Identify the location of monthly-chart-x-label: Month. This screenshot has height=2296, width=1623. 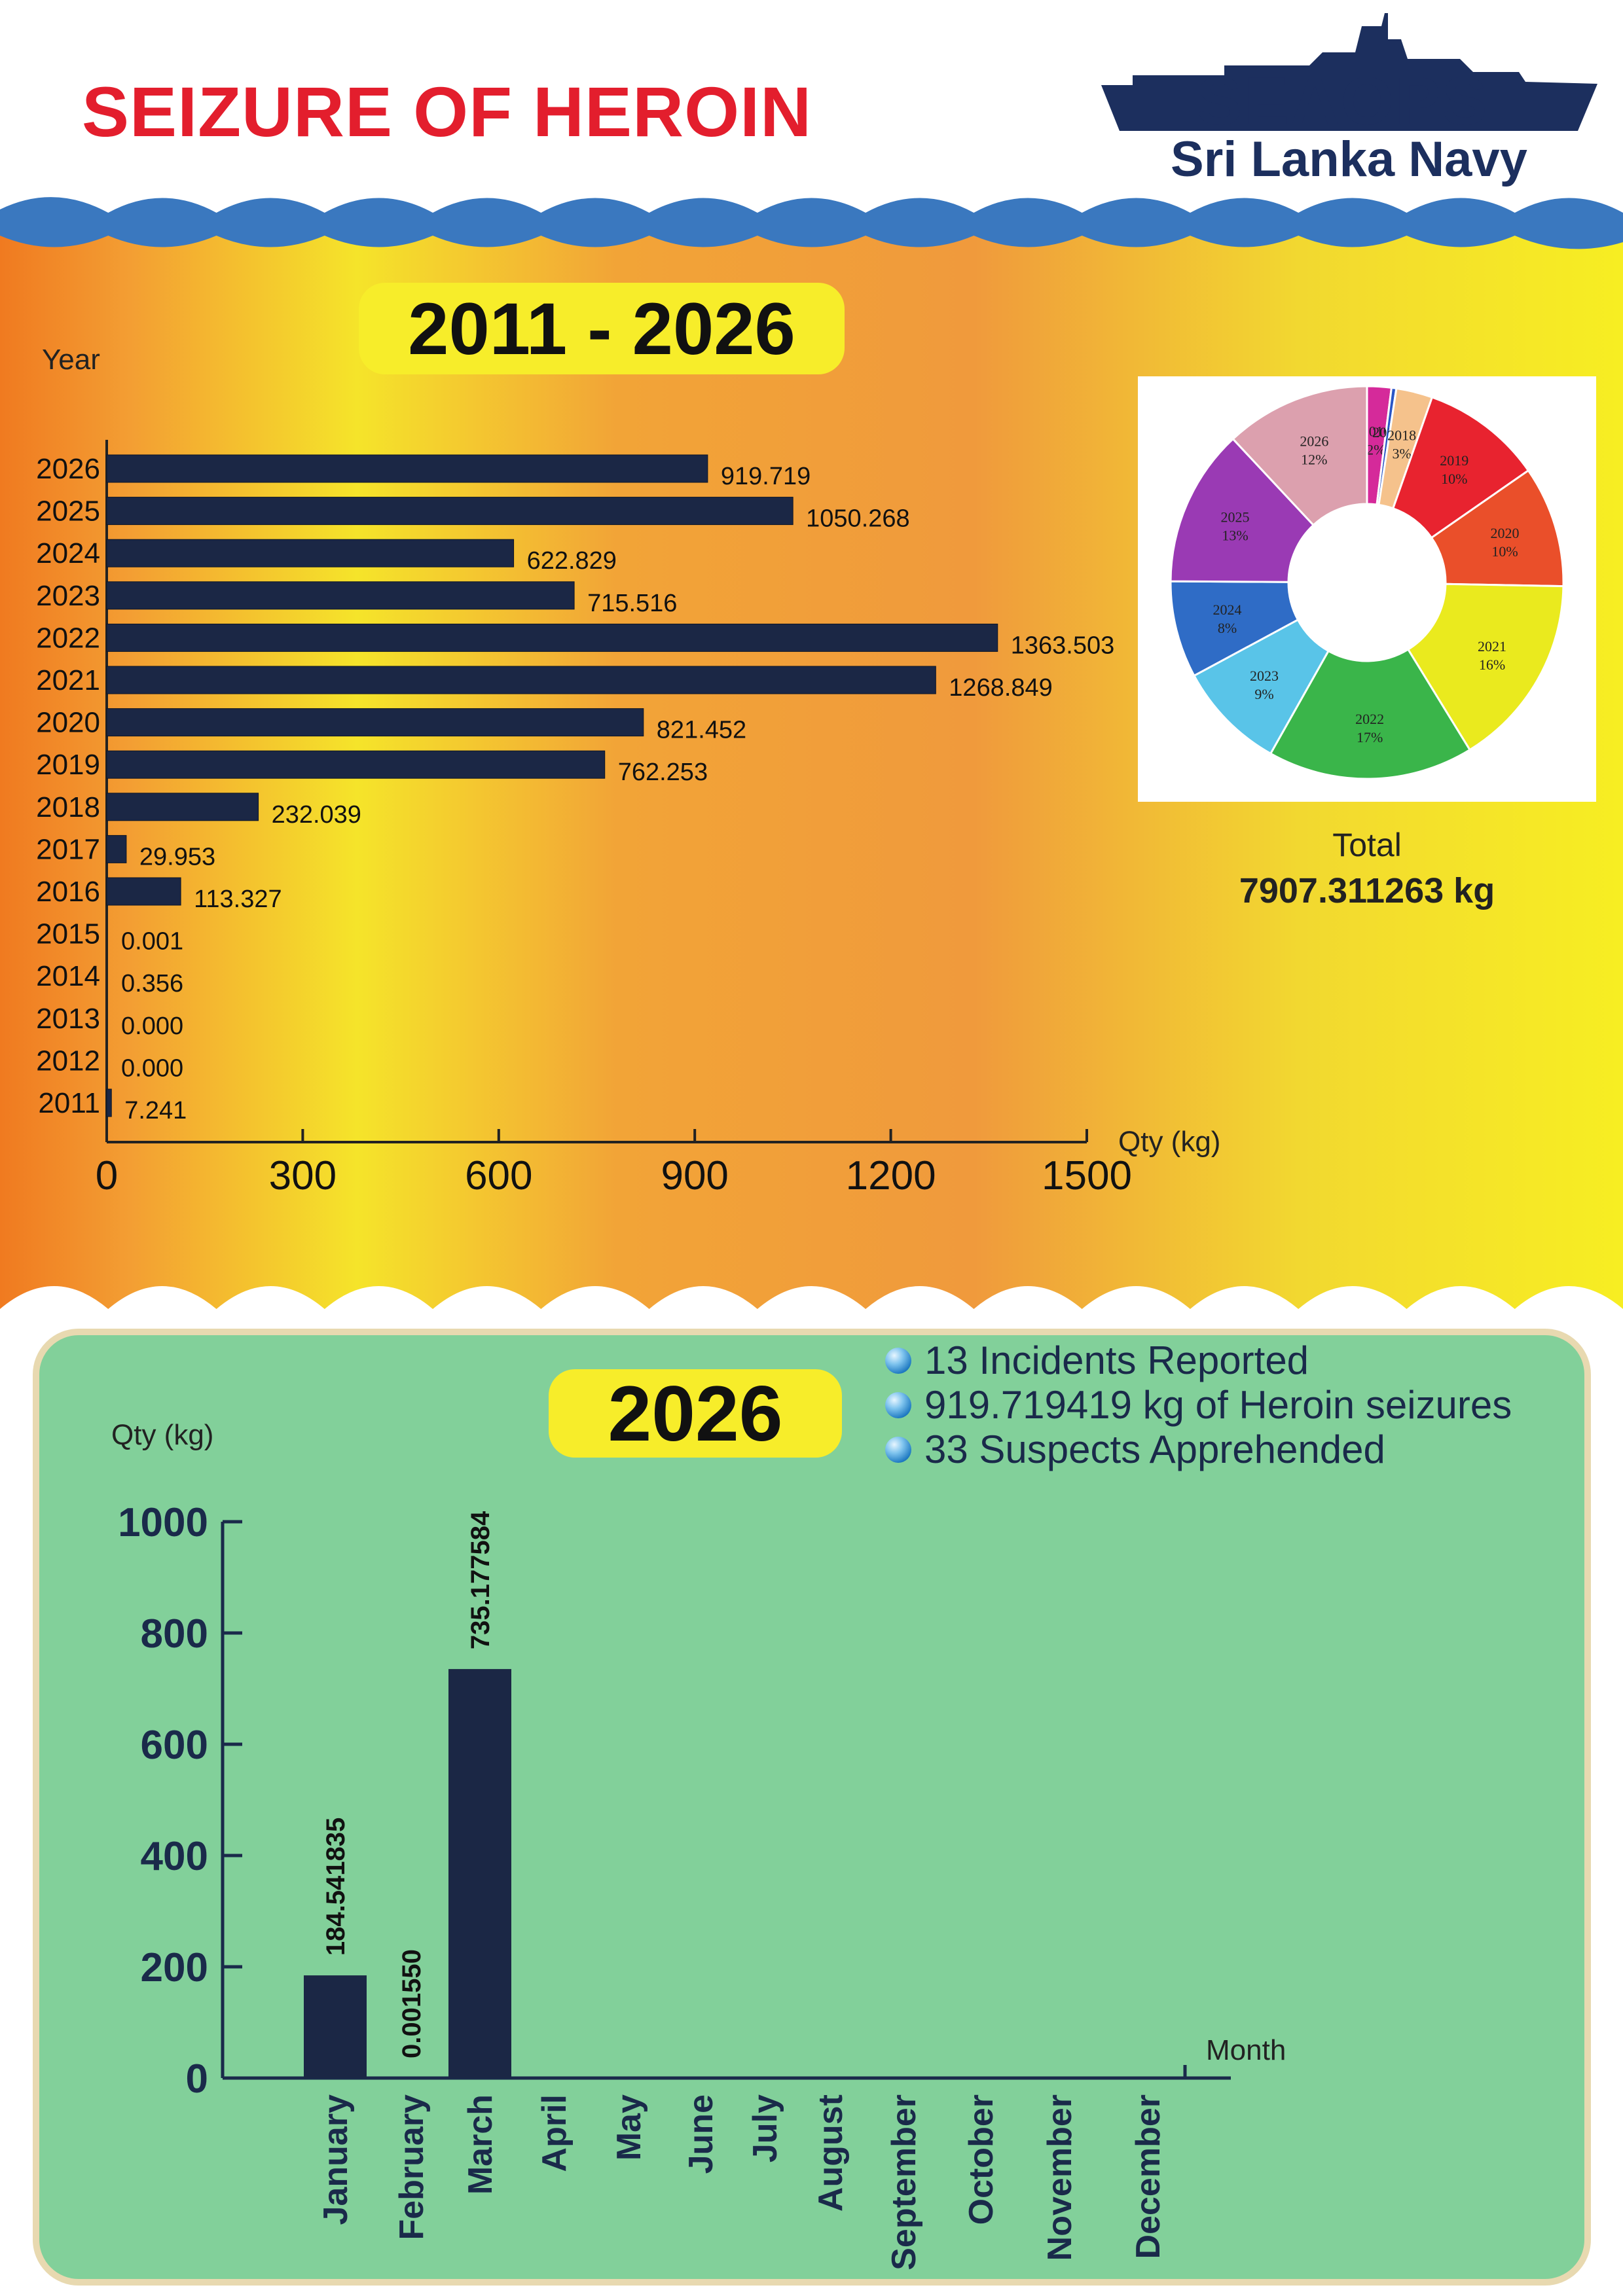
(1246, 2050).